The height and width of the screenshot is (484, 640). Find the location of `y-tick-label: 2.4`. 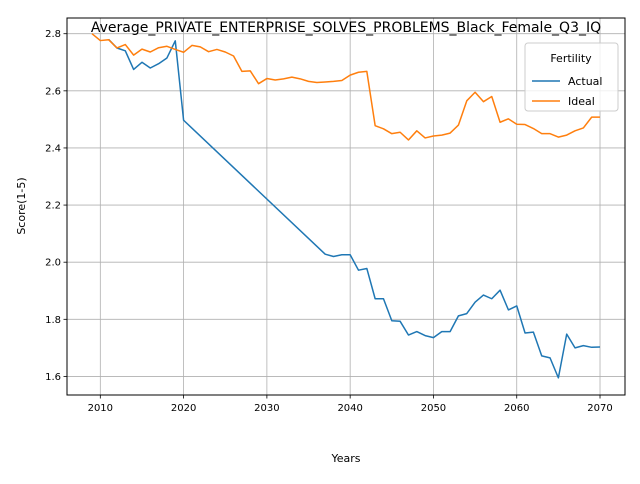

y-tick-label: 2.4 is located at coordinates (53, 148).